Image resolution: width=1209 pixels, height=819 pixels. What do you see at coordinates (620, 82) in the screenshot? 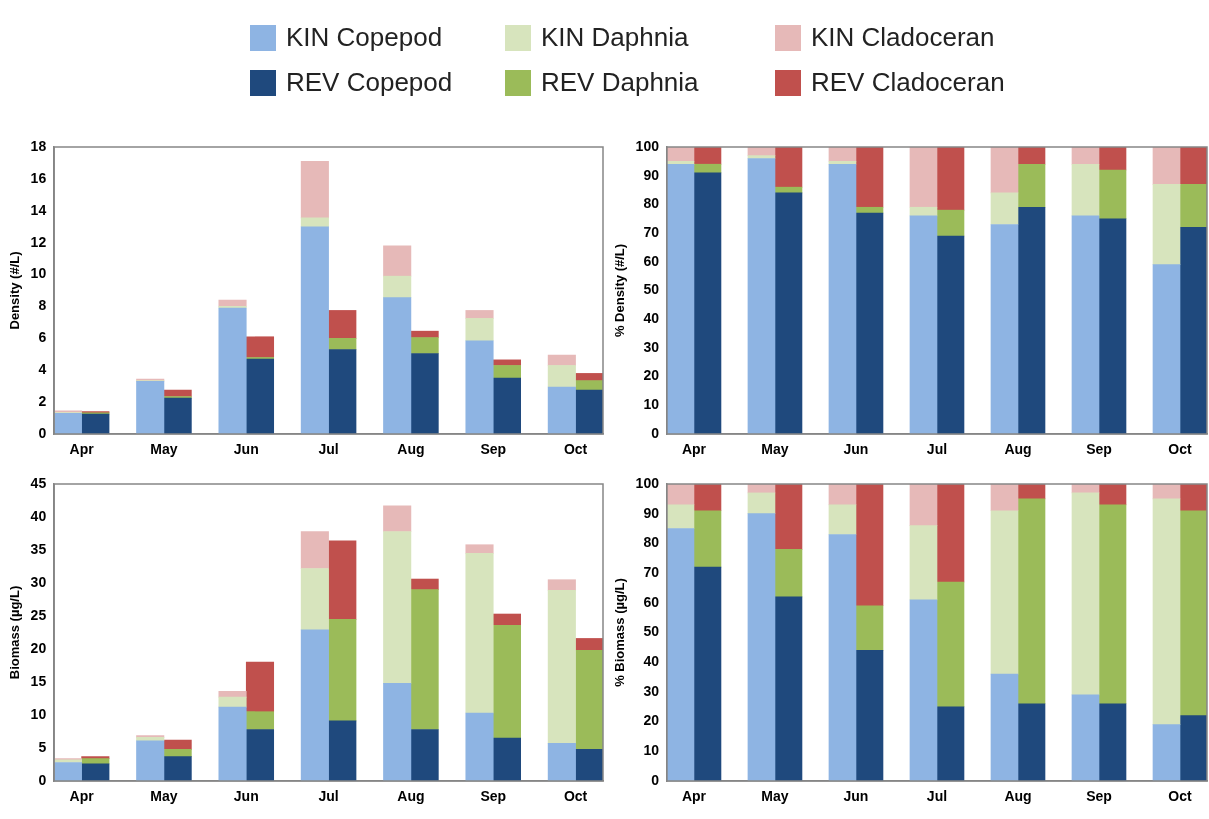
I see `legend-label: REV Daphnia` at bounding box center [620, 82].